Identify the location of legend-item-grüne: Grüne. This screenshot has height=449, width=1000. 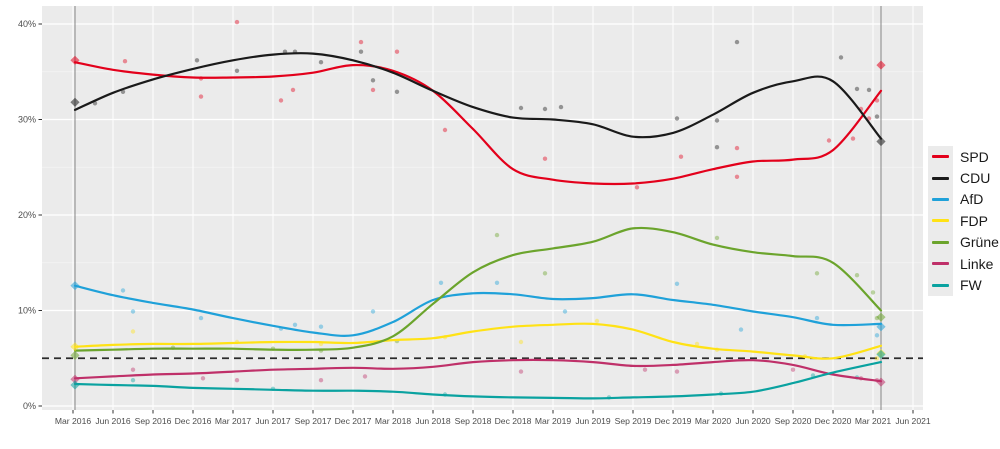
(963, 242).